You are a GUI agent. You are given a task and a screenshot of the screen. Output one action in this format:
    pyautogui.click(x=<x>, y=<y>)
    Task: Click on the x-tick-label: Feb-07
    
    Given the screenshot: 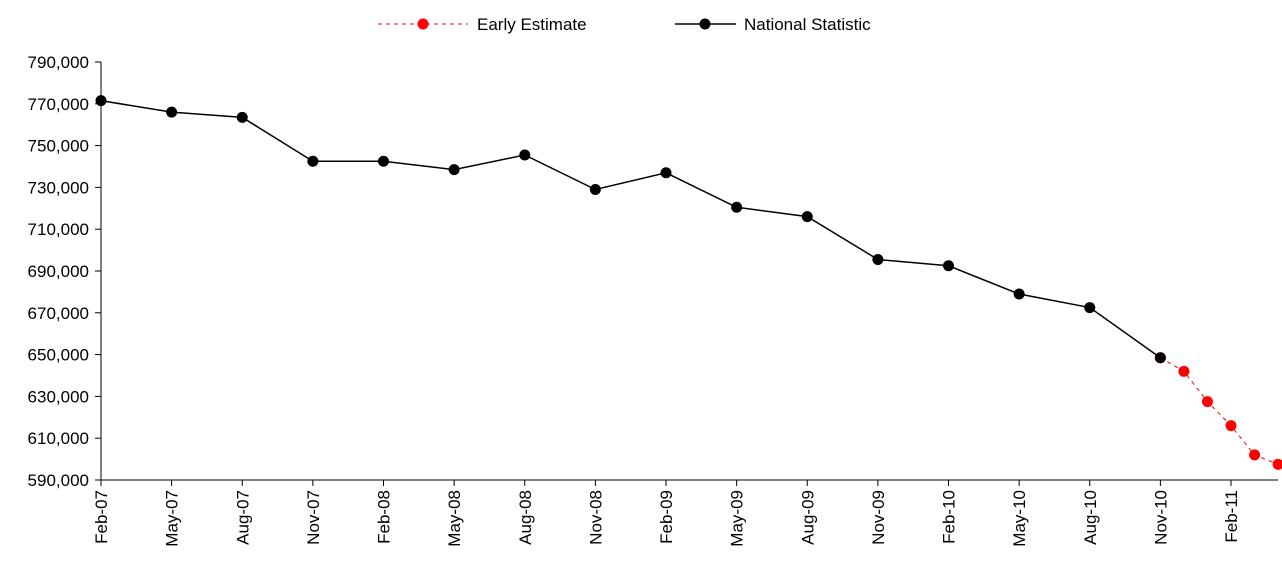 What is the action you would take?
    pyautogui.click(x=101, y=517)
    